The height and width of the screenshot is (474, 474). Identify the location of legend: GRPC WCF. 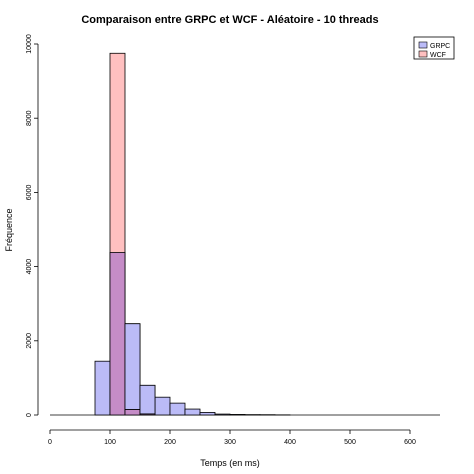
(434, 48).